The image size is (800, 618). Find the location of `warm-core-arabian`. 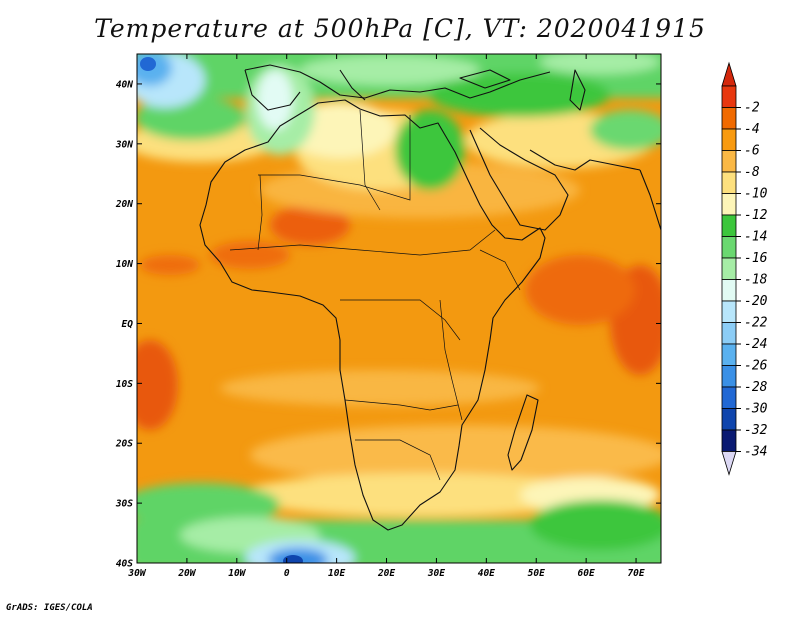

warm-core-arabian is located at coordinates (580, 290).